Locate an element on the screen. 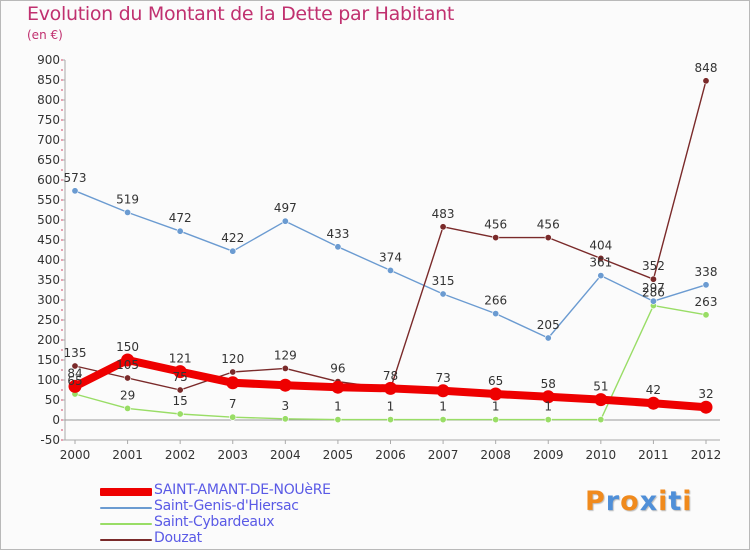 This screenshot has width=750, height=550. data-label: 15 is located at coordinates (180, 401).